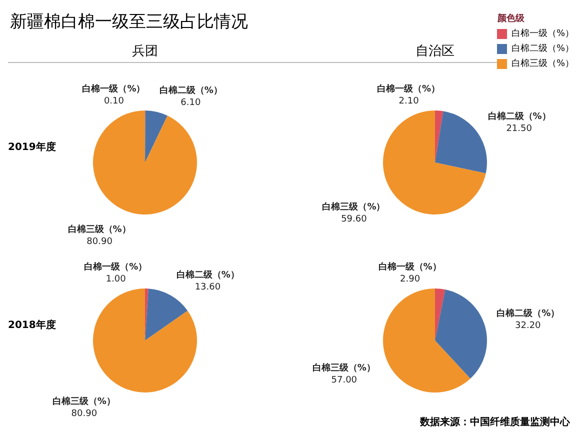 The height and width of the screenshot is (441, 580). I want to click on data-label: 2.10, so click(409, 101).